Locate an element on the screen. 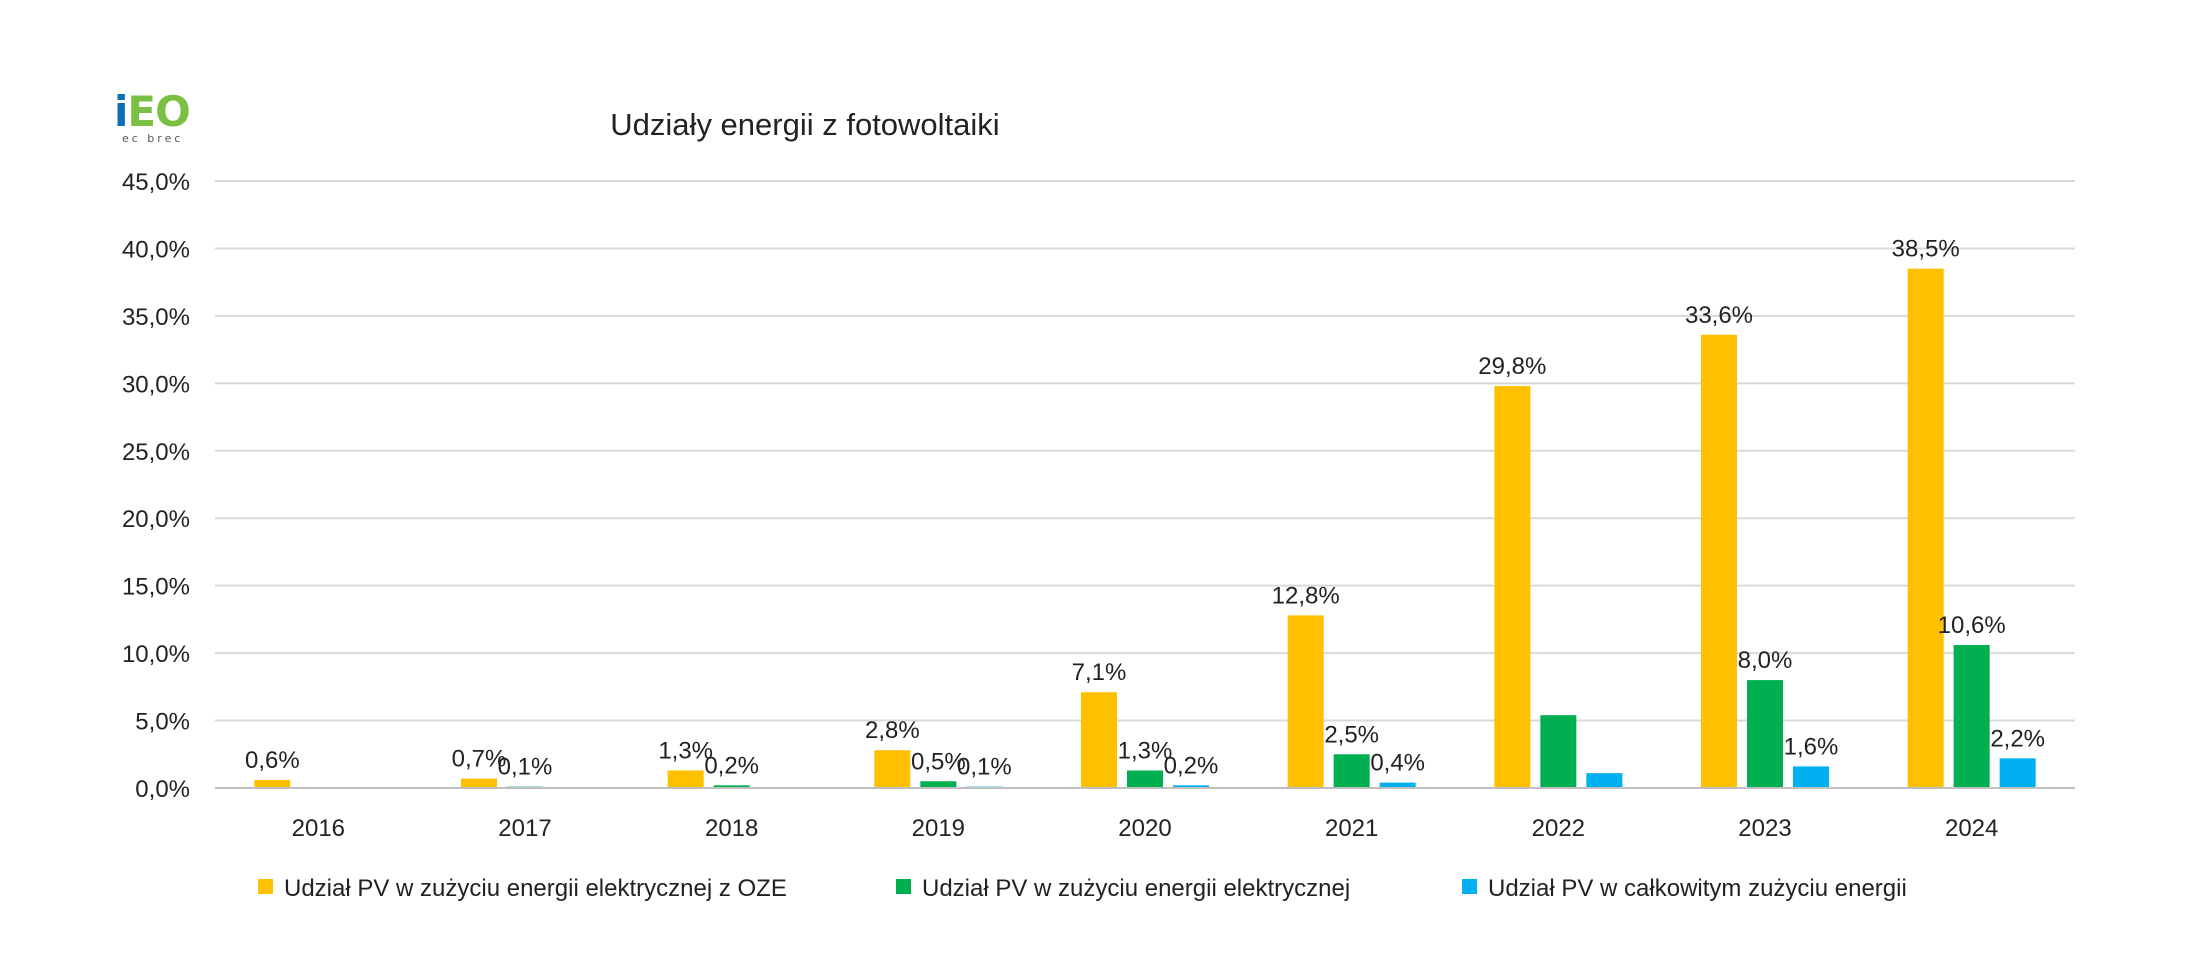 This screenshot has height=954, width=2208. data-label: 12,8% is located at coordinates (1306, 595).